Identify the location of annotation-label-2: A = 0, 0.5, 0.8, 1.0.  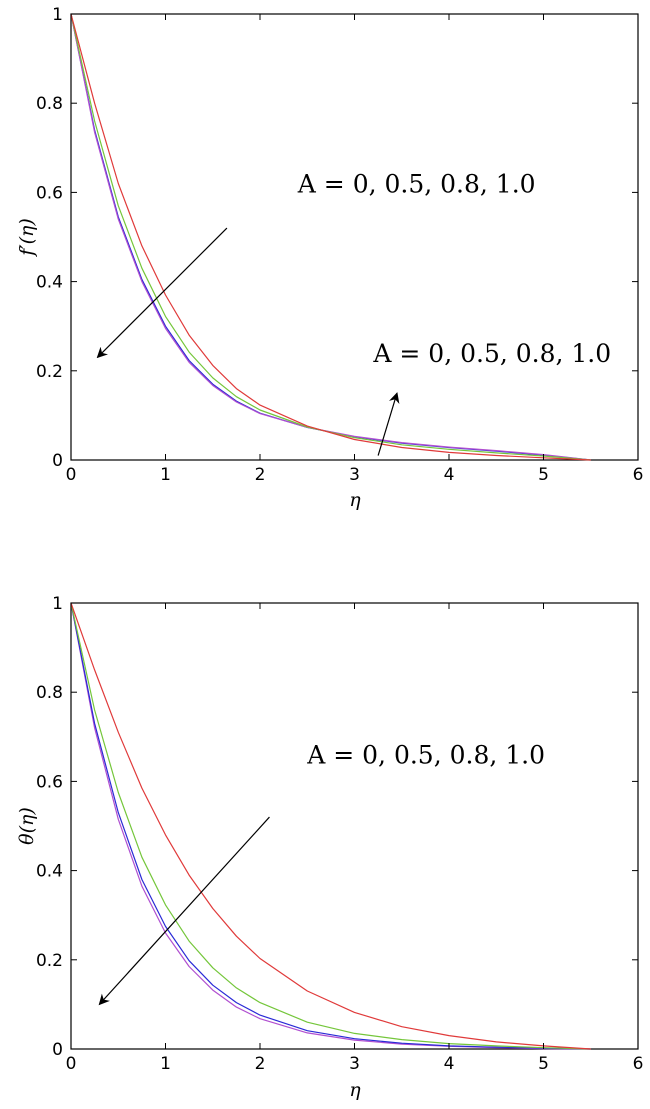
(491, 353).